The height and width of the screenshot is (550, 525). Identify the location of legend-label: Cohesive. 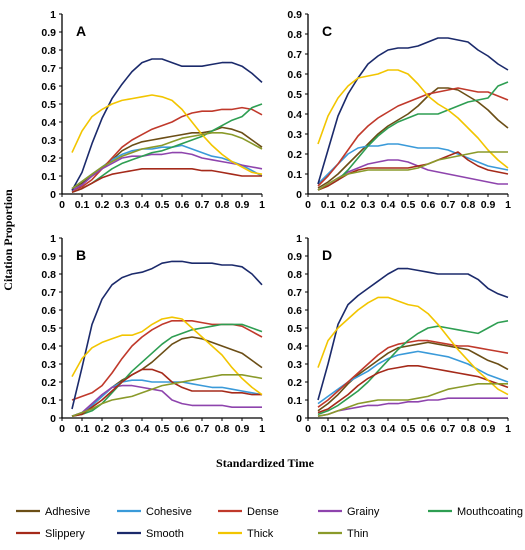
(169, 512).